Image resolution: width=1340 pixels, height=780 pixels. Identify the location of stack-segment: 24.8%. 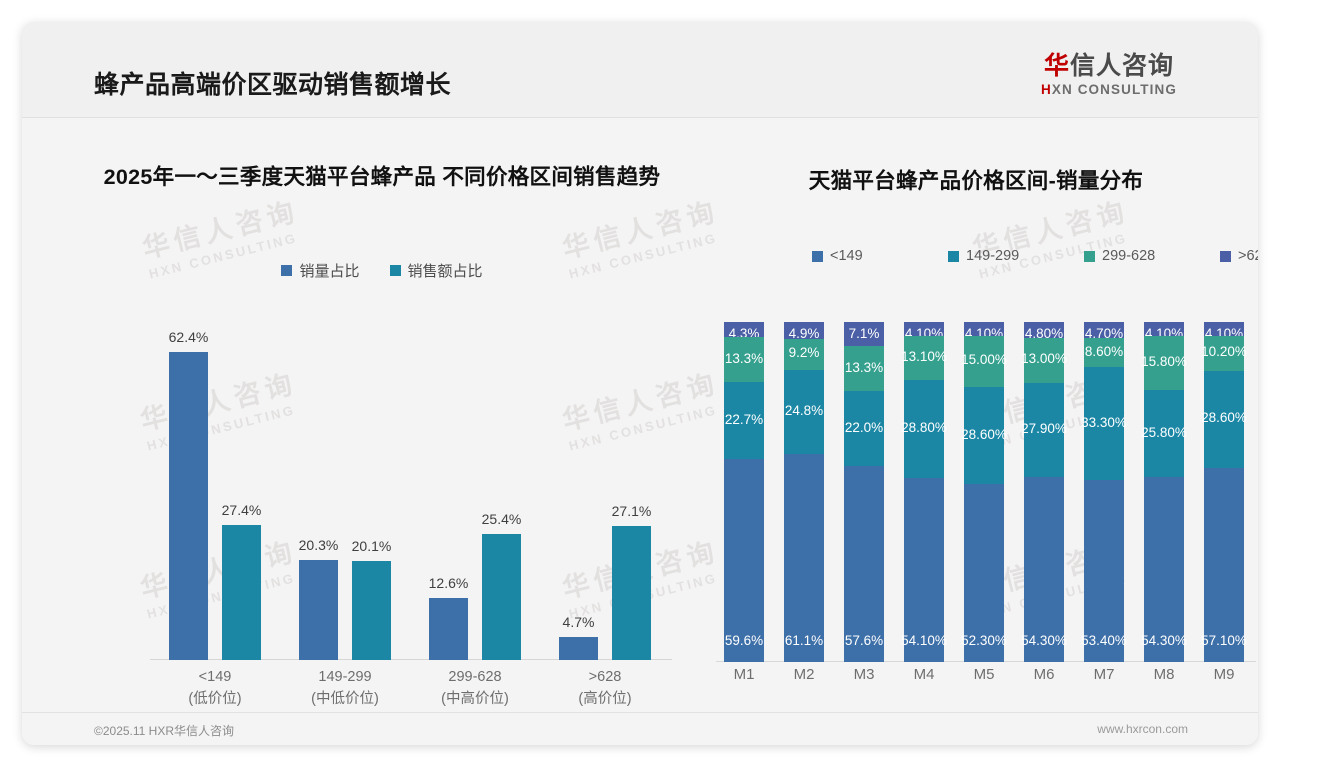
(804, 412).